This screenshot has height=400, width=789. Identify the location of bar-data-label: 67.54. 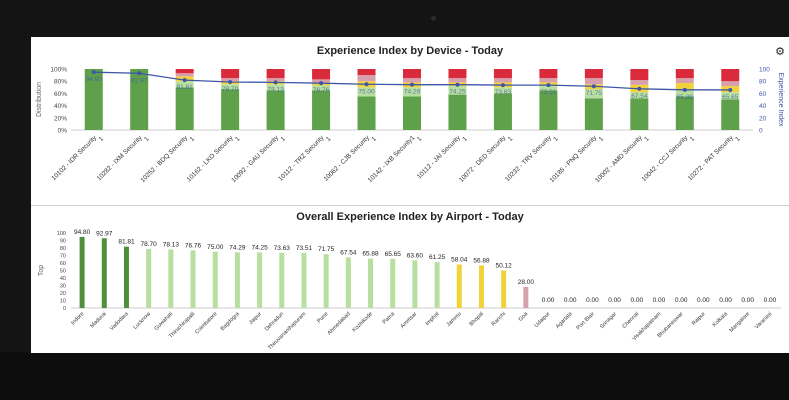
(348, 252).